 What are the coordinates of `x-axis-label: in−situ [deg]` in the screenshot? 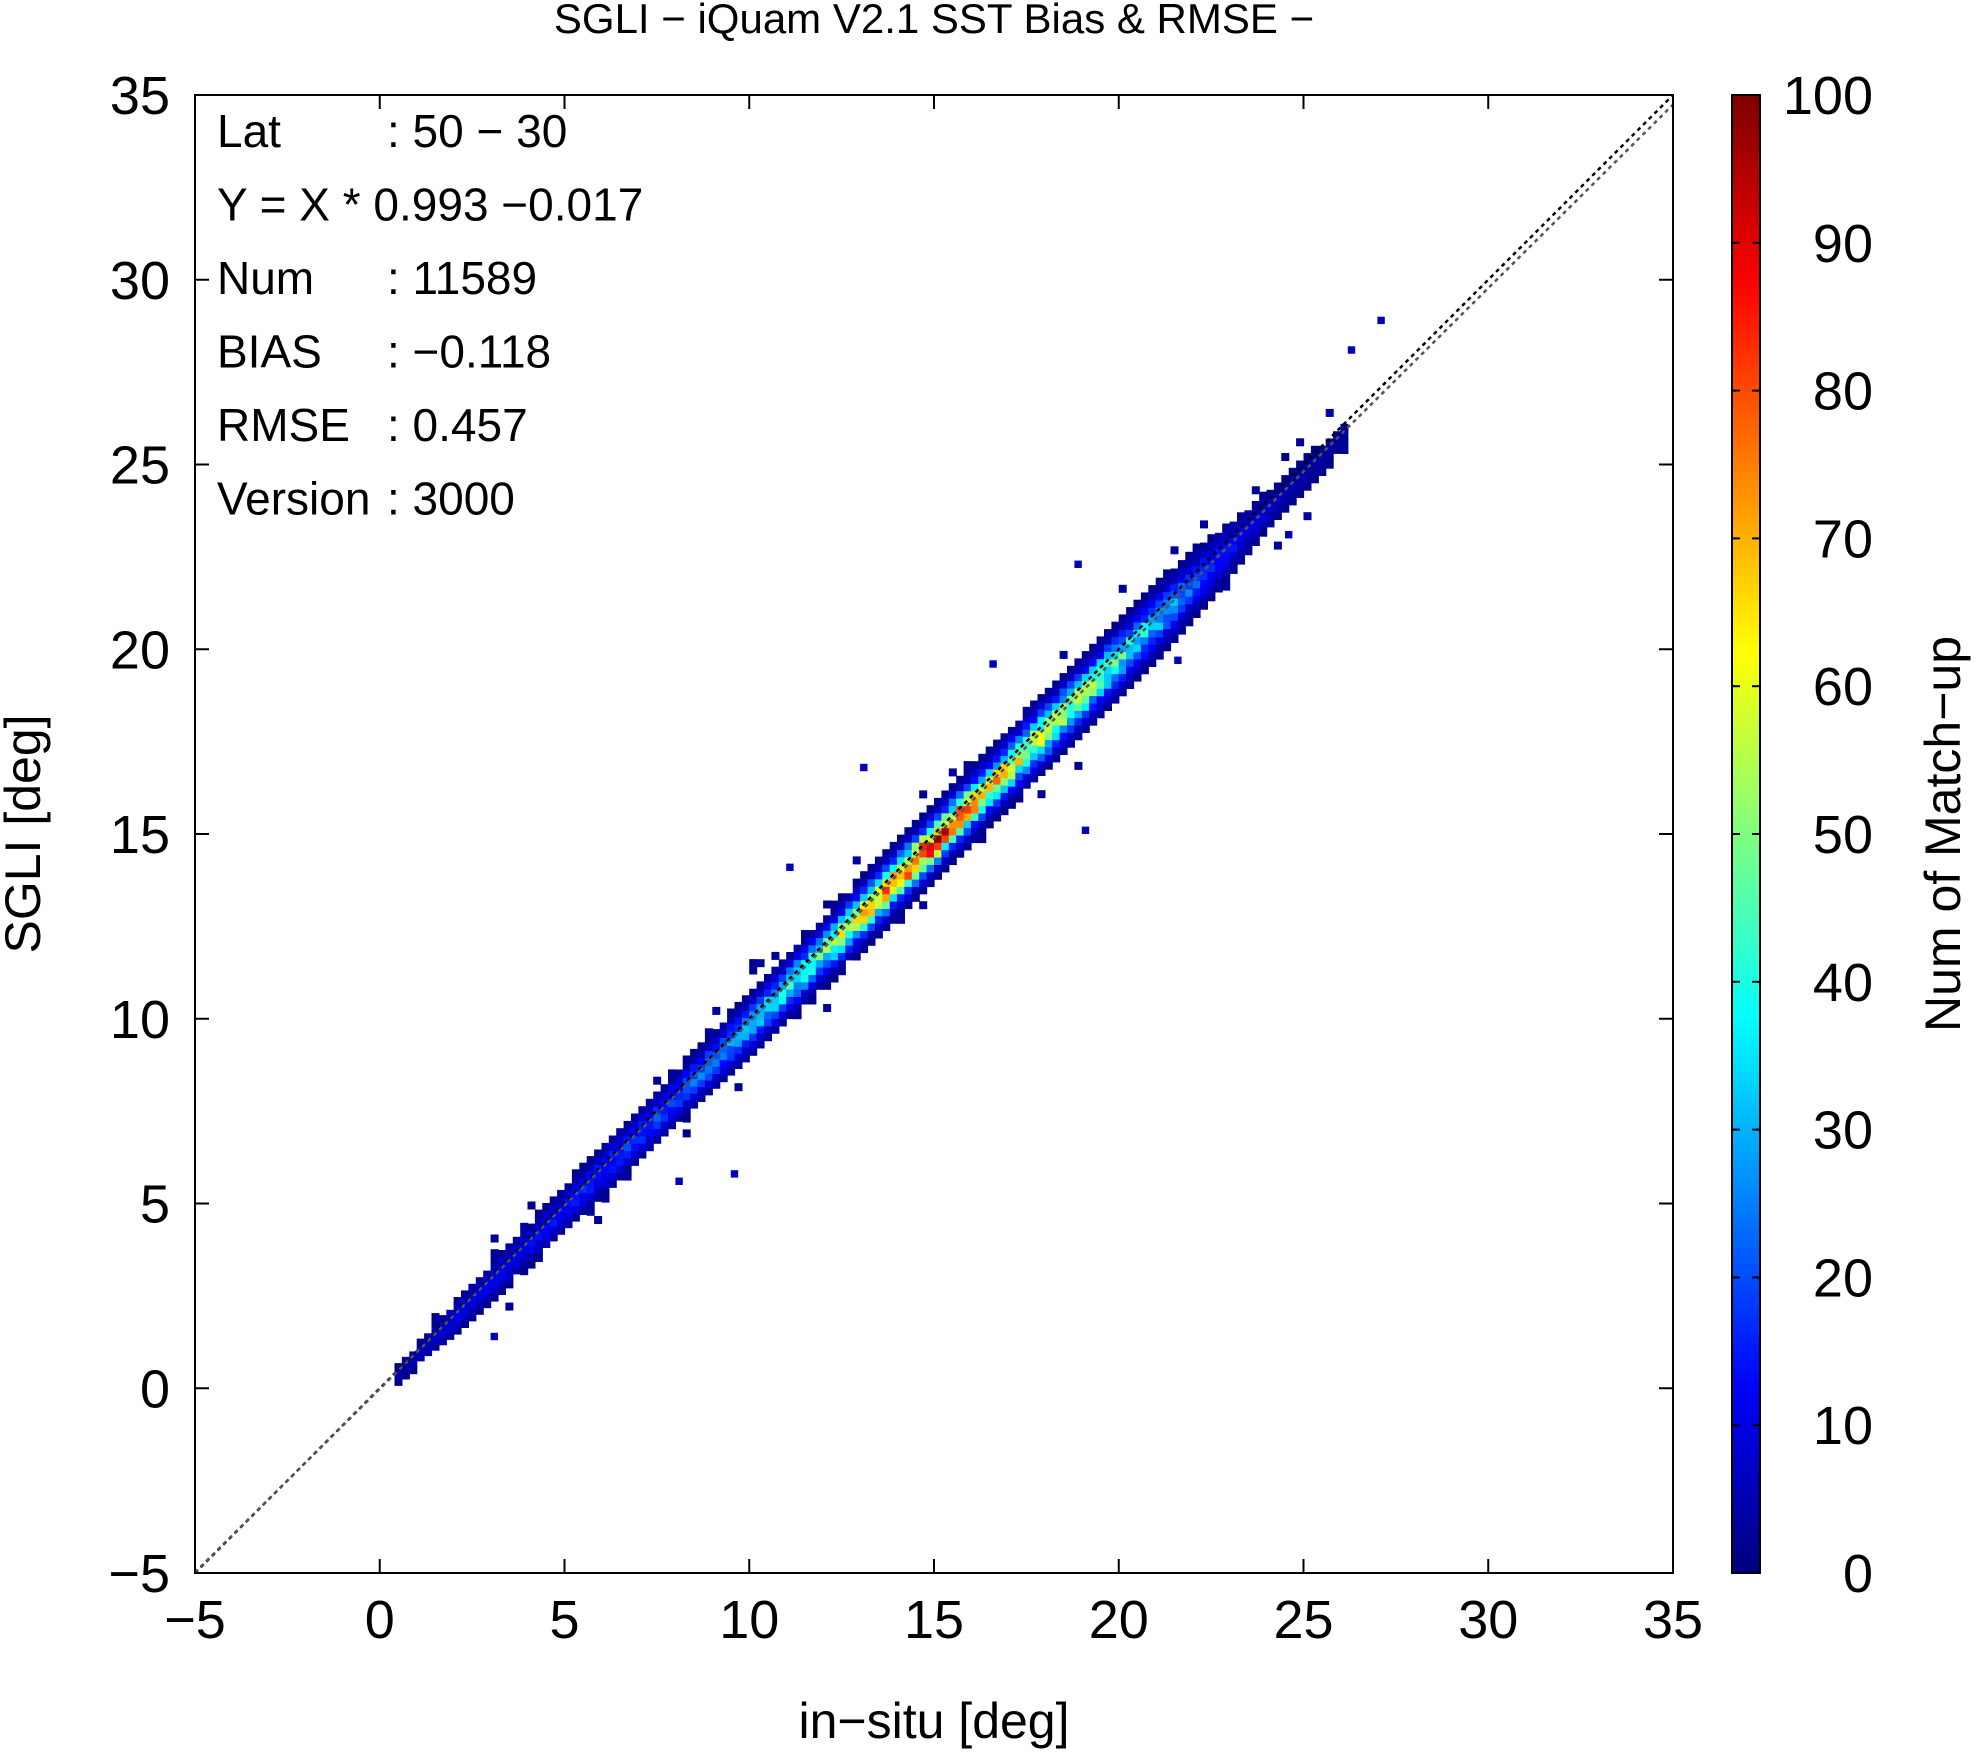 It's located at (933, 1721).